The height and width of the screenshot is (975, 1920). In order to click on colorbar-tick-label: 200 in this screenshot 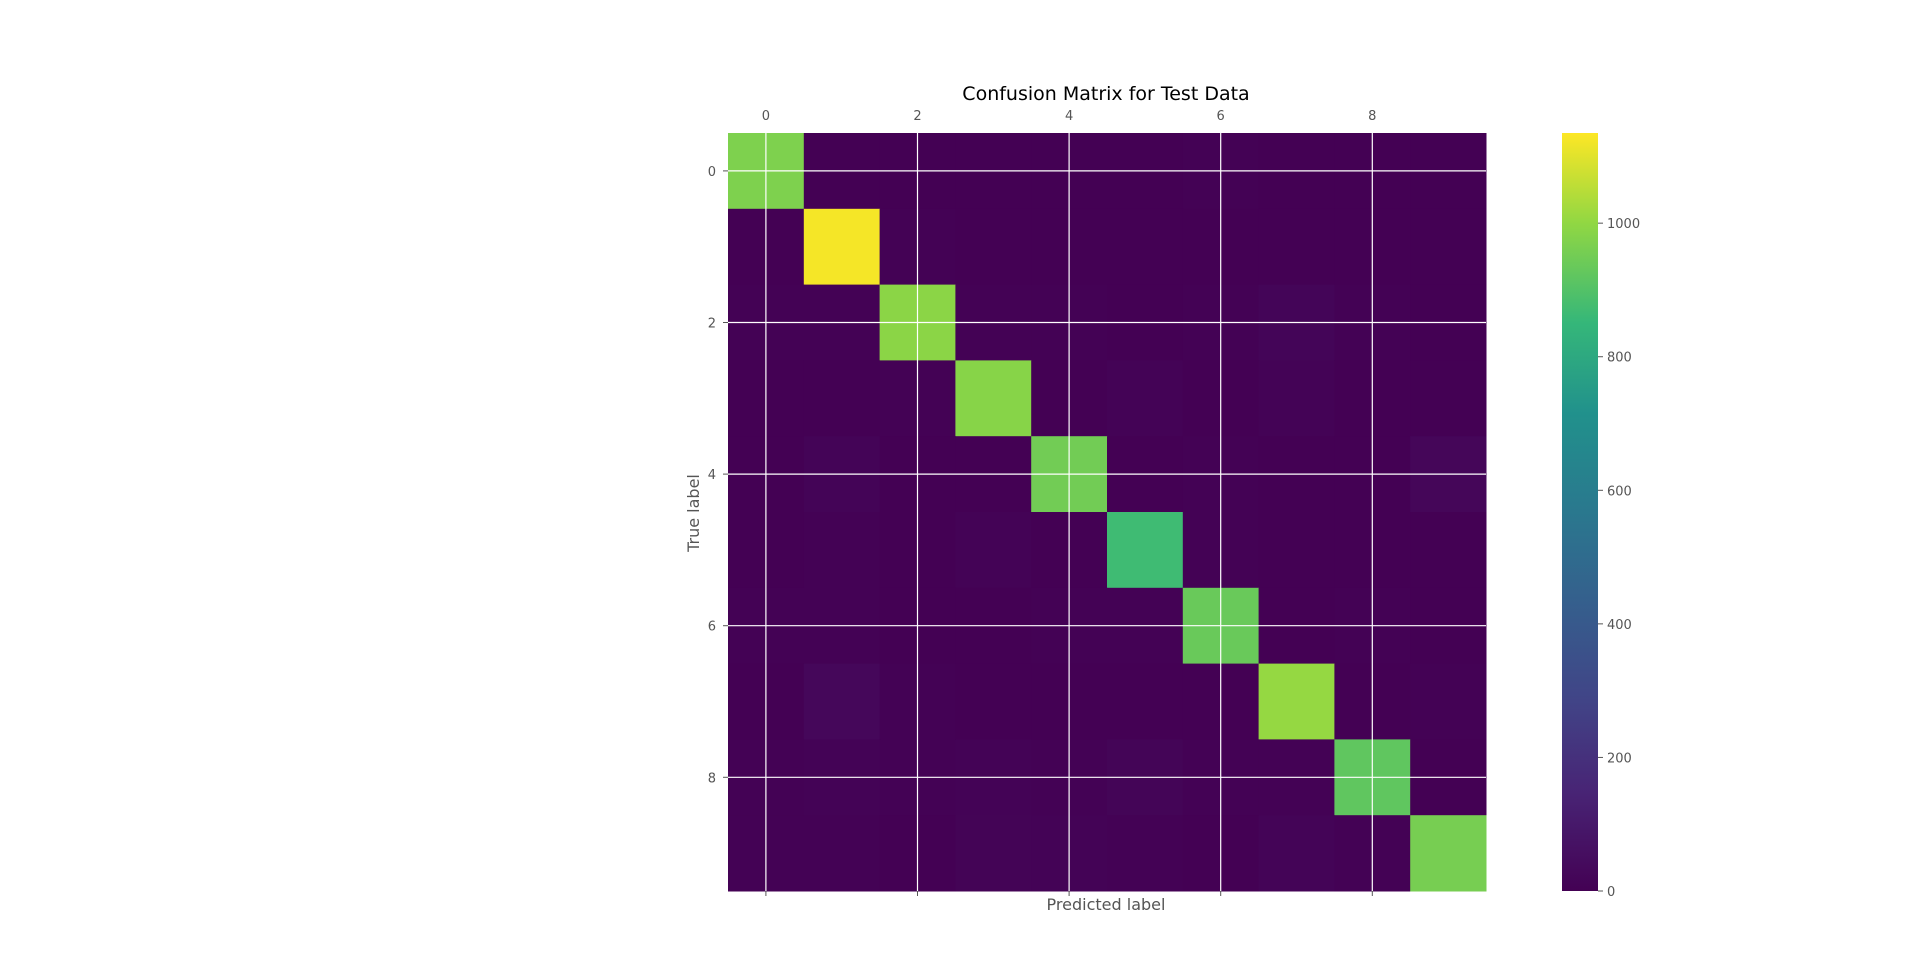, I will do `click(1619, 758)`.